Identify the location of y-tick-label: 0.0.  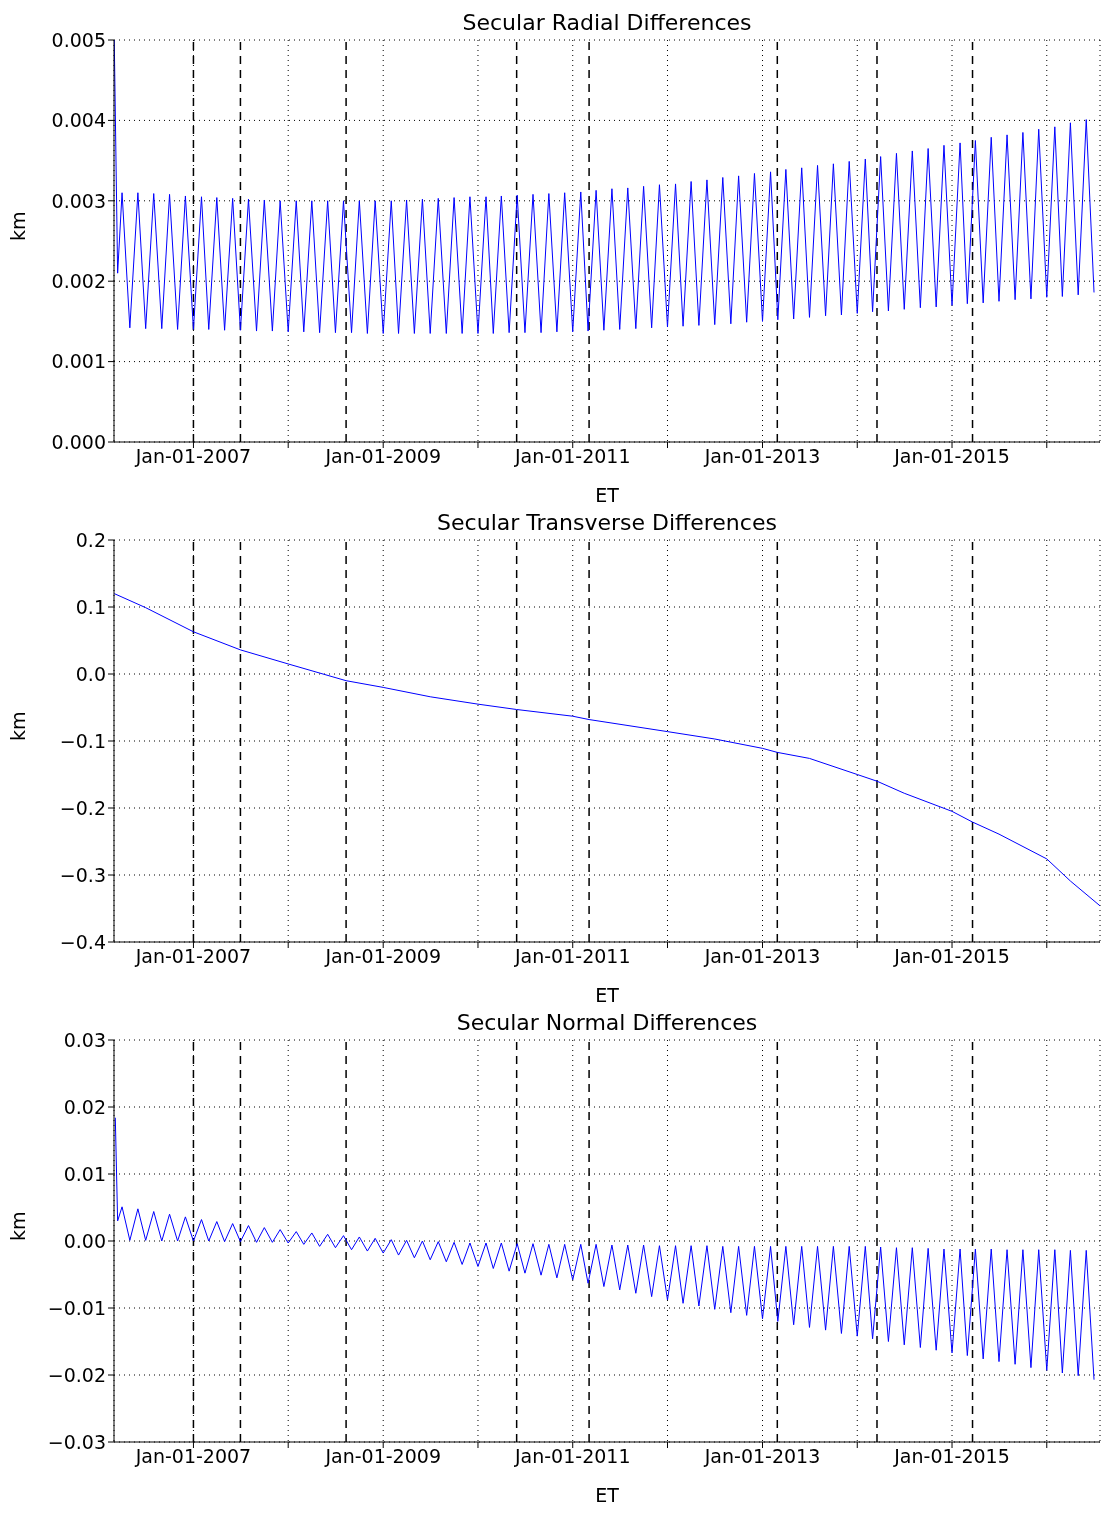
(90, 673).